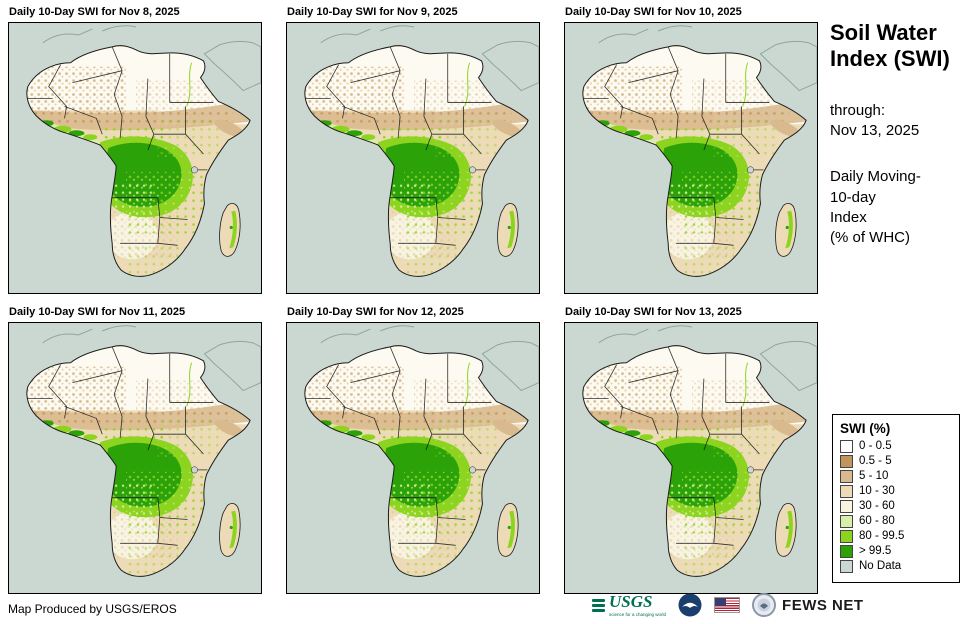 The image size is (970, 624). I want to click on legend-label: 0 - 0.5, so click(875, 446).